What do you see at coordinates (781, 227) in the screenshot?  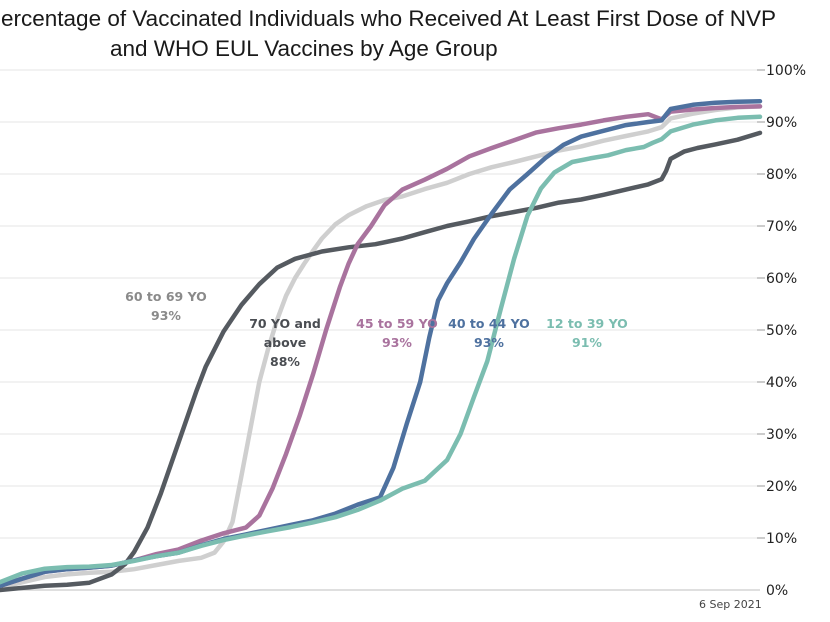 I see `y-tick-label: 70%` at bounding box center [781, 227].